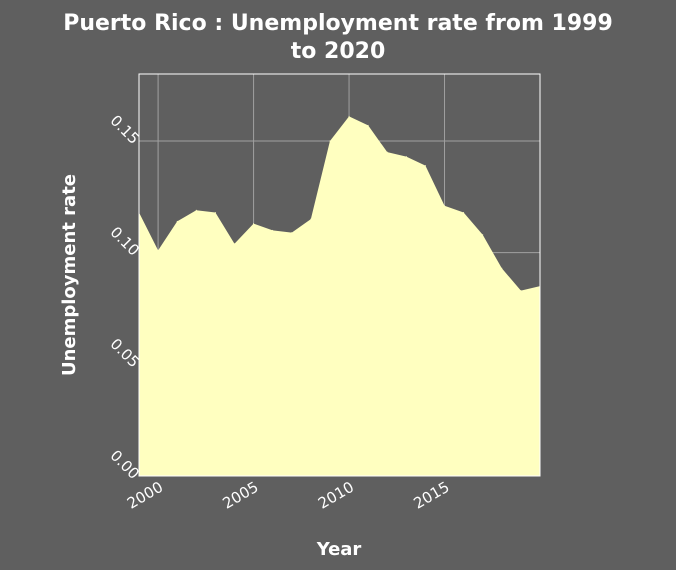 The image size is (676, 570). I want to click on y-tick-label-2: 0.10, so click(125, 241).